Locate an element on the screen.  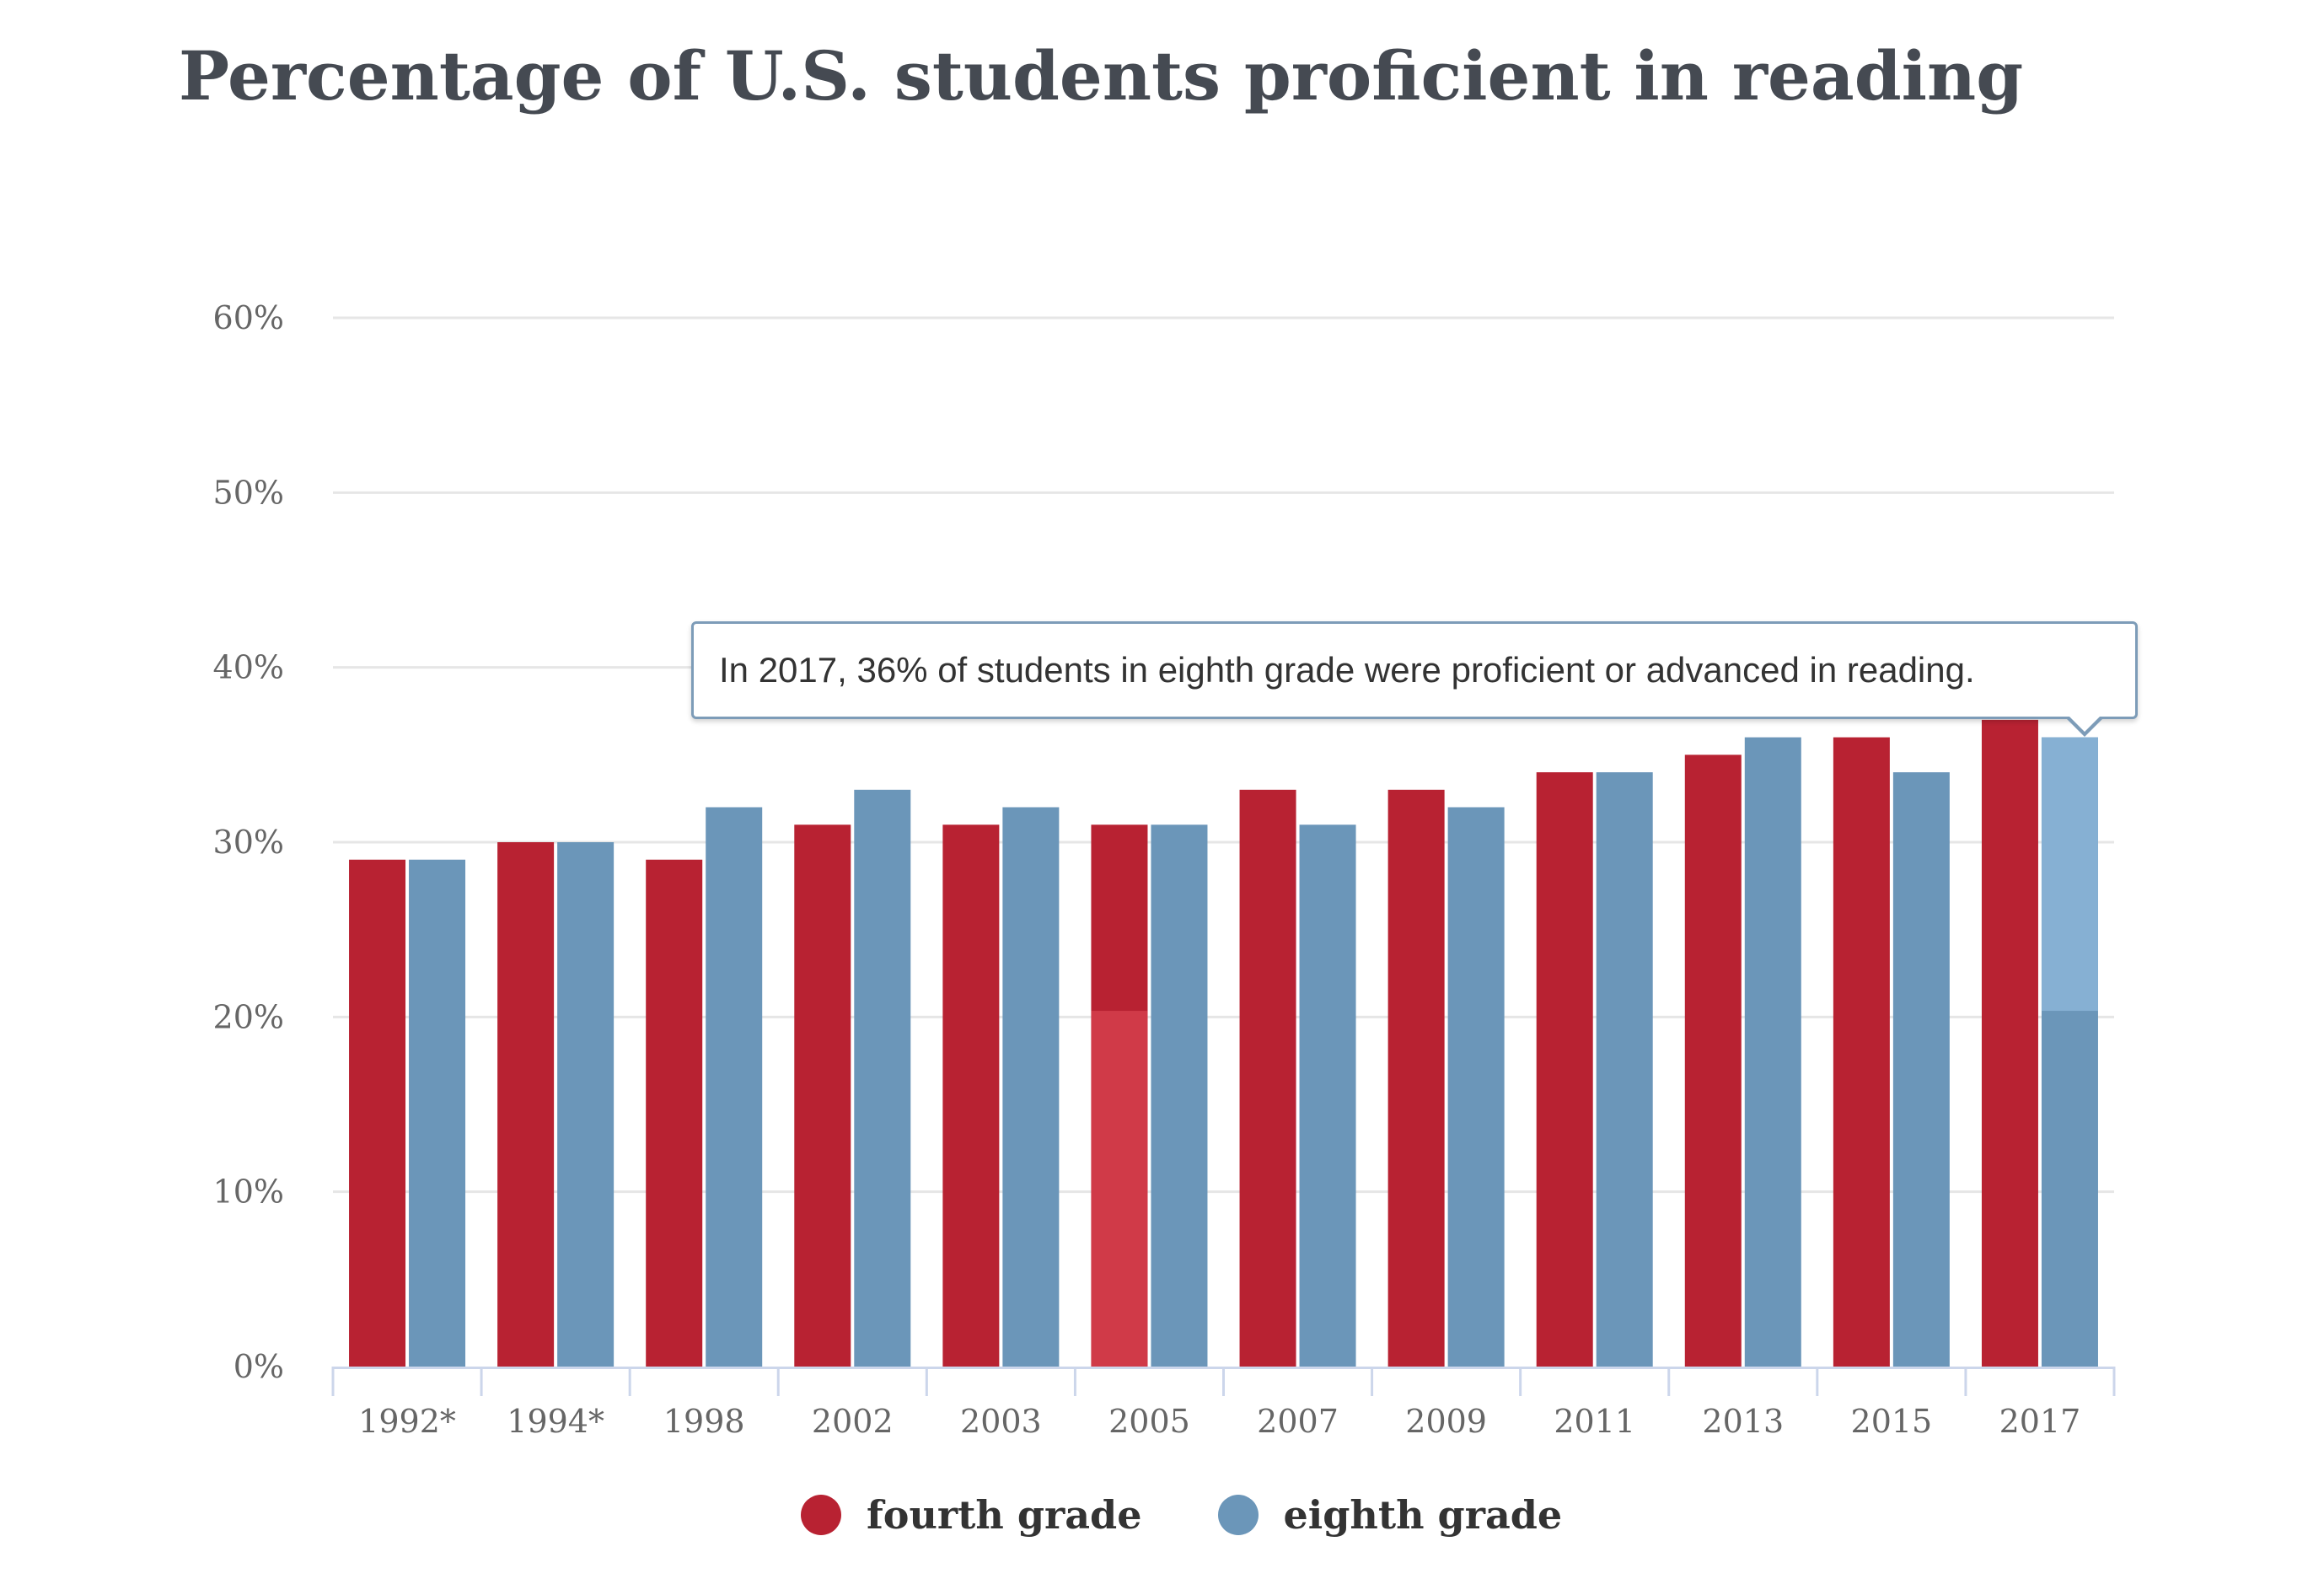
bar-fourth-grade-2013 is located at coordinates (1713, 1061).